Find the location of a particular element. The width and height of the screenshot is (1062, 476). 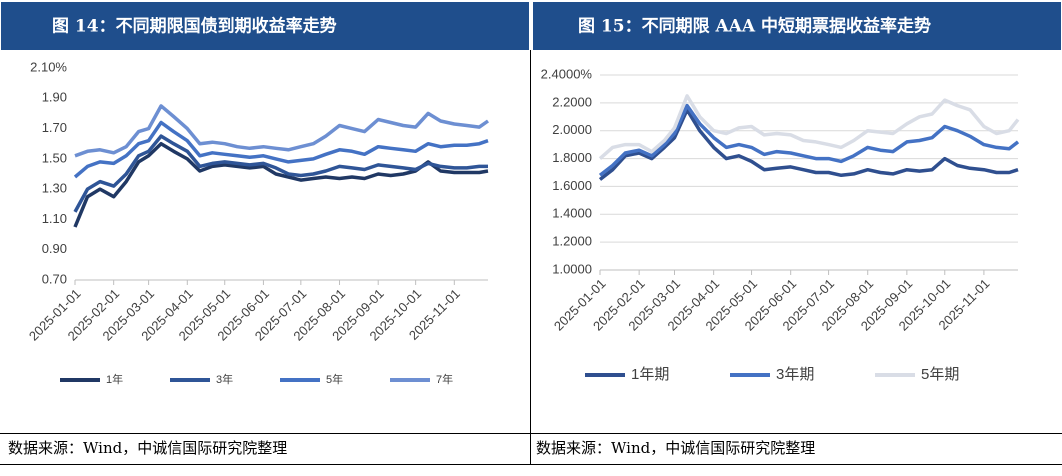

y-tick-label: 1.4000 is located at coordinates (572, 213).